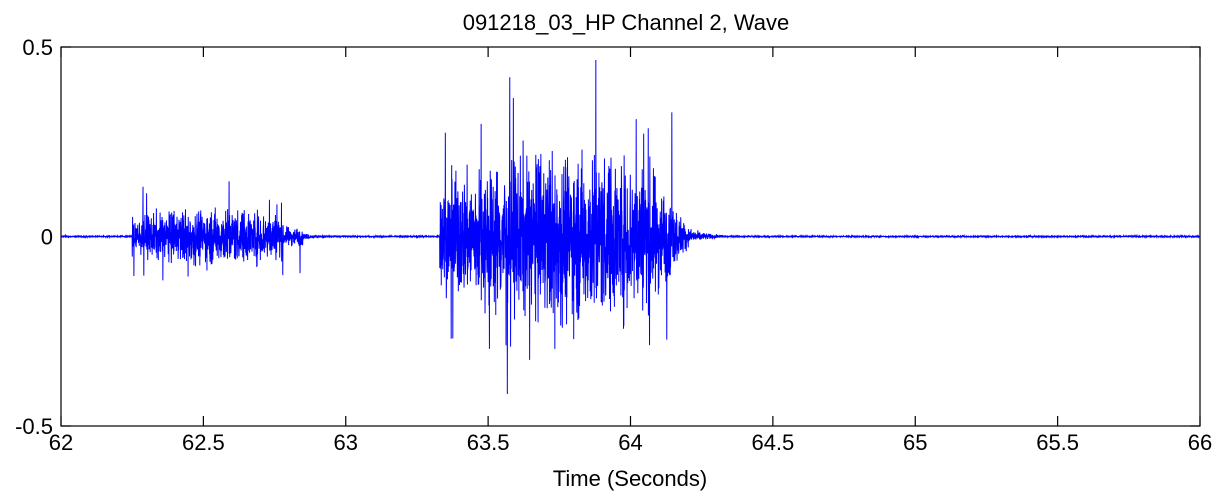  I want to click on y-tick-label: 0.5, so click(37, 47).